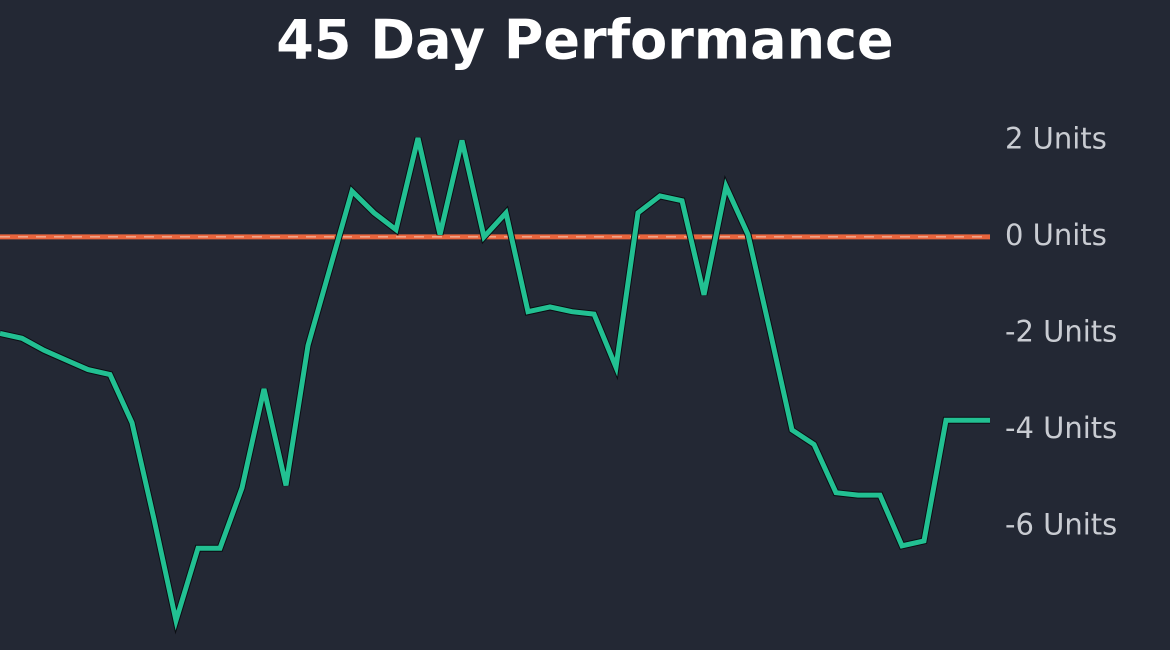 The height and width of the screenshot is (650, 1170). Describe the element at coordinates (1056, 235) in the screenshot. I see `y-tick-label: 0 Units` at that location.